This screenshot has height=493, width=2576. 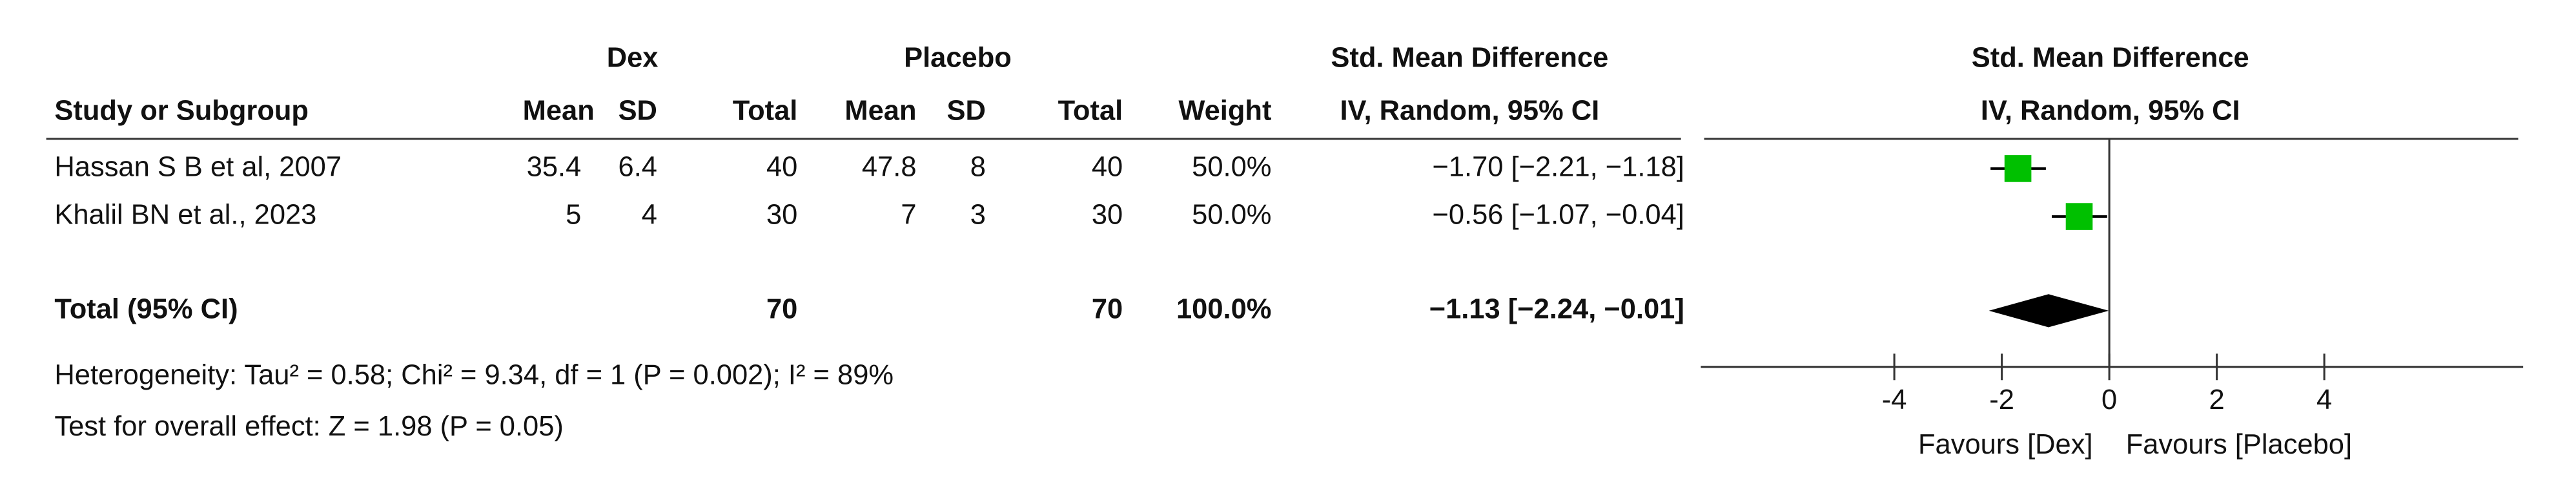 I want to click on group-header: Dex, so click(x=633, y=59).